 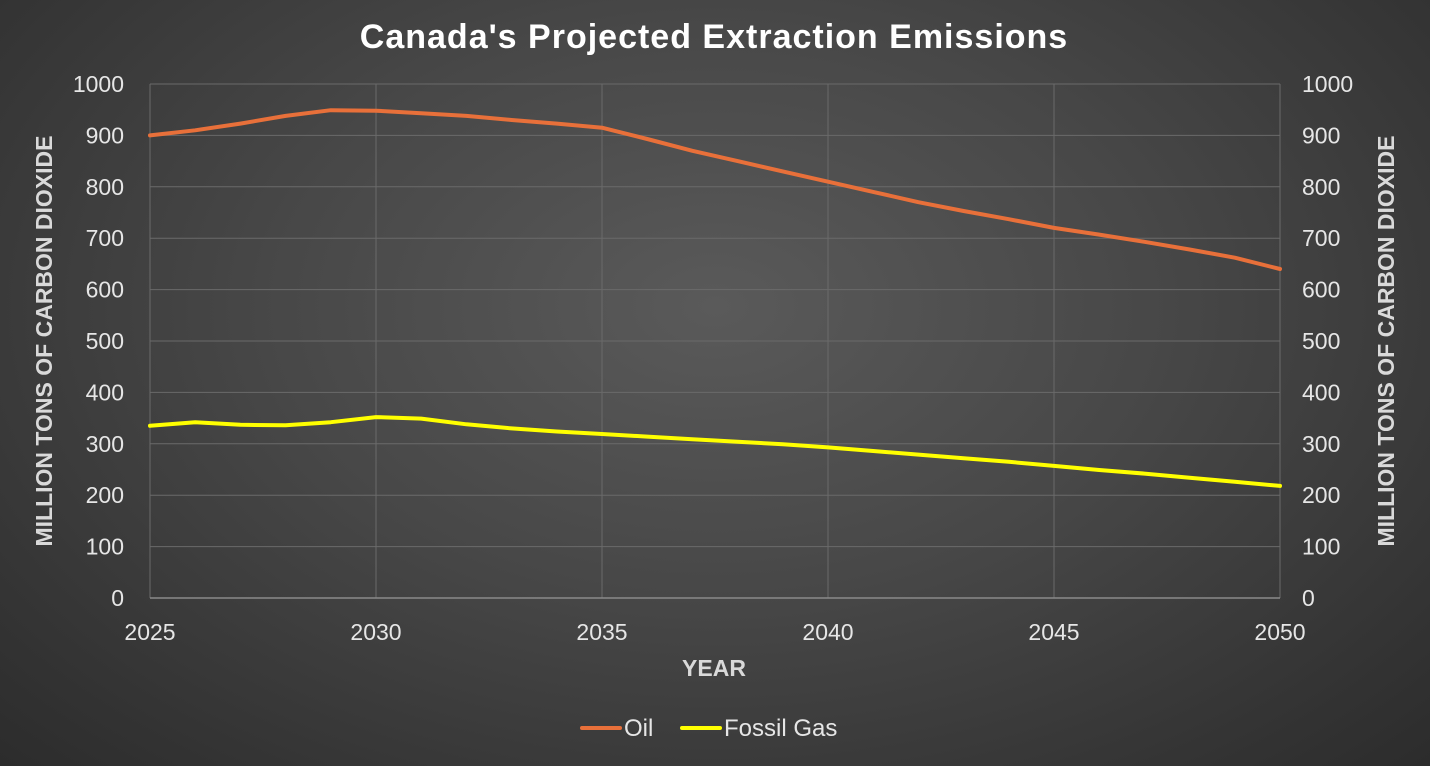 I want to click on y-tick-label-left: 1000, so click(x=98, y=84).